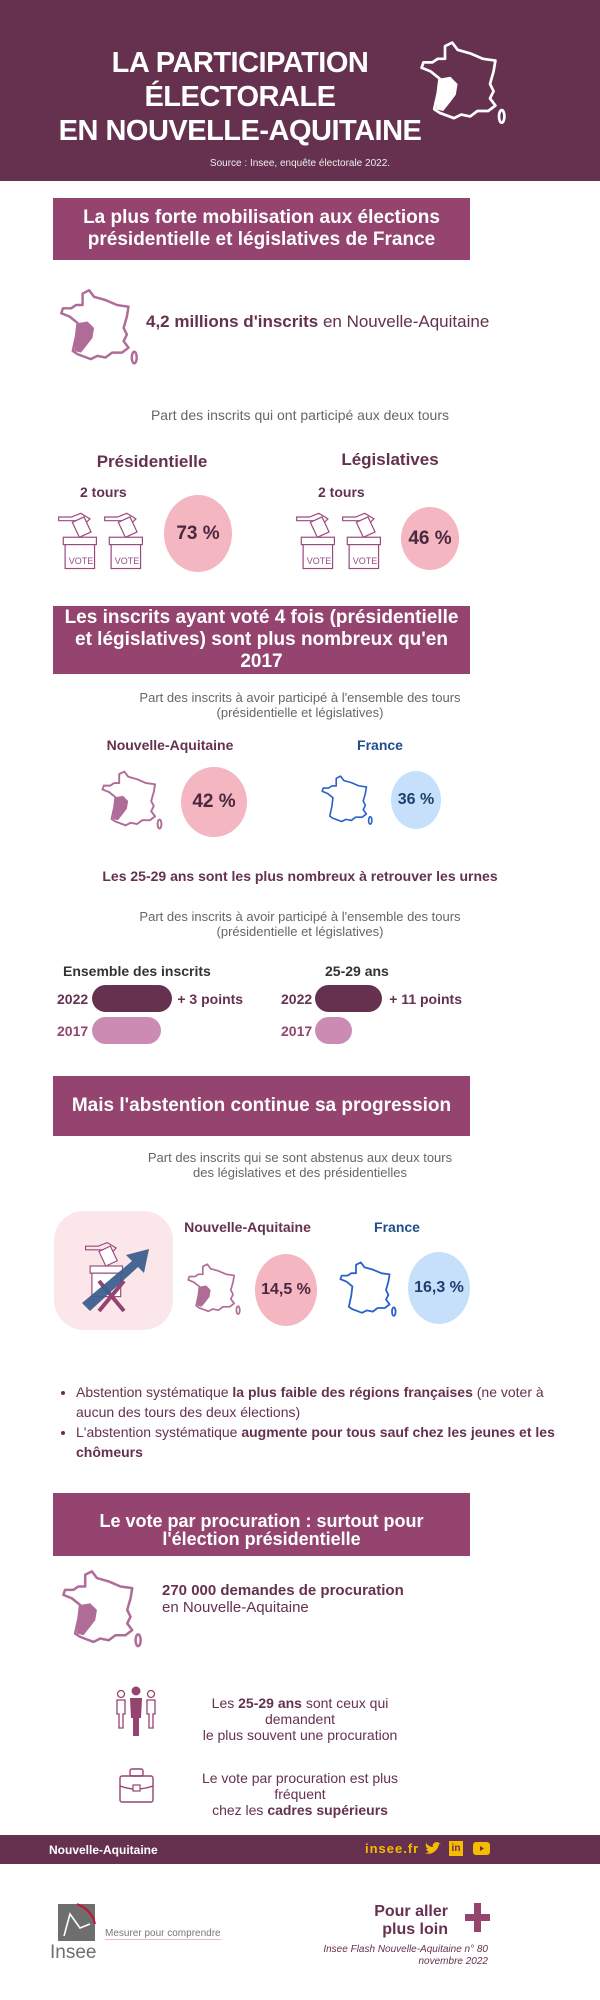 This screenshot has width=600, height=2000. I want to click on legislatives-value: 46 %, so click(430, 538).